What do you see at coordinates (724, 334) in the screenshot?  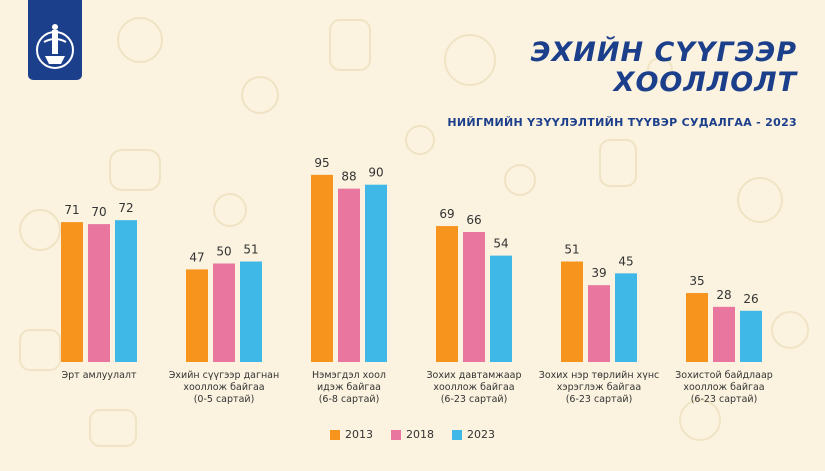 I see `bar-2018-cat6` at bounding box center [724, 334].